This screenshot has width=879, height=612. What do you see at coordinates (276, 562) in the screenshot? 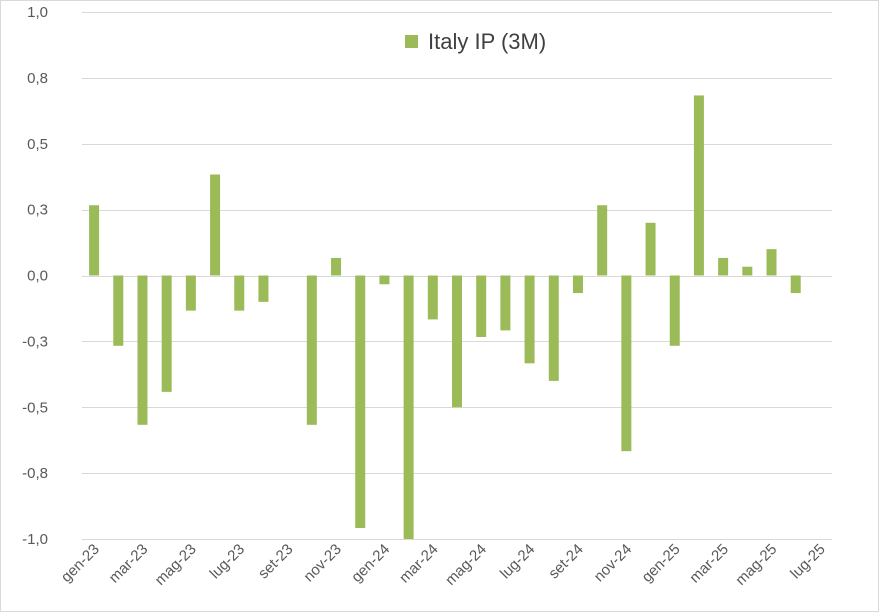
I see `x-tick-label: set-23` at bounding box center [276, 562].